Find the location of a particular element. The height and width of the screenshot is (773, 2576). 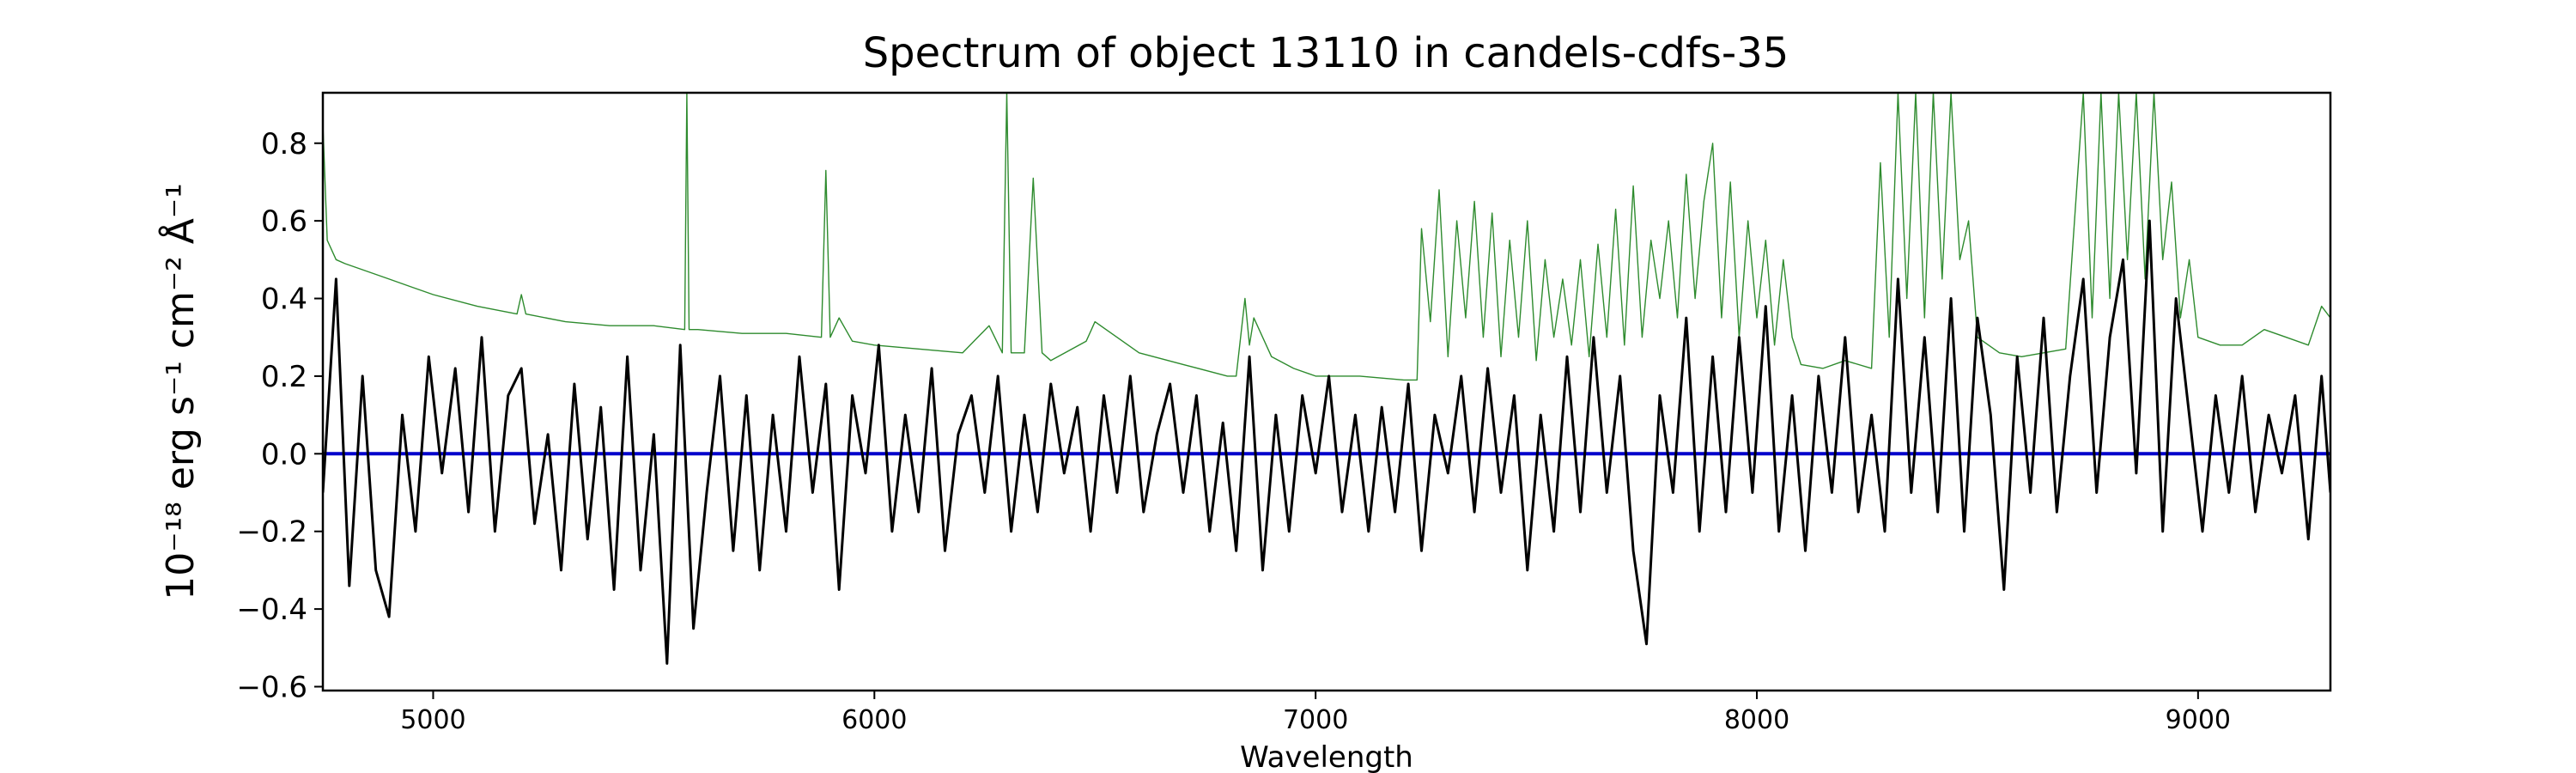

x-tick-label: 7000 is located at coordinates (1316, 720).